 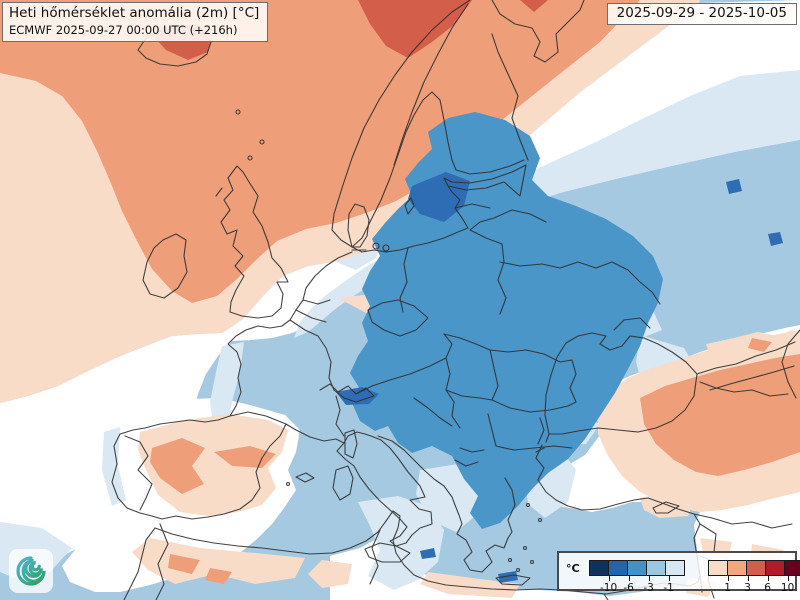 I want to click on date-range-box: 2025-09-29 - 2025-10-05, so click(x=701, y=14).